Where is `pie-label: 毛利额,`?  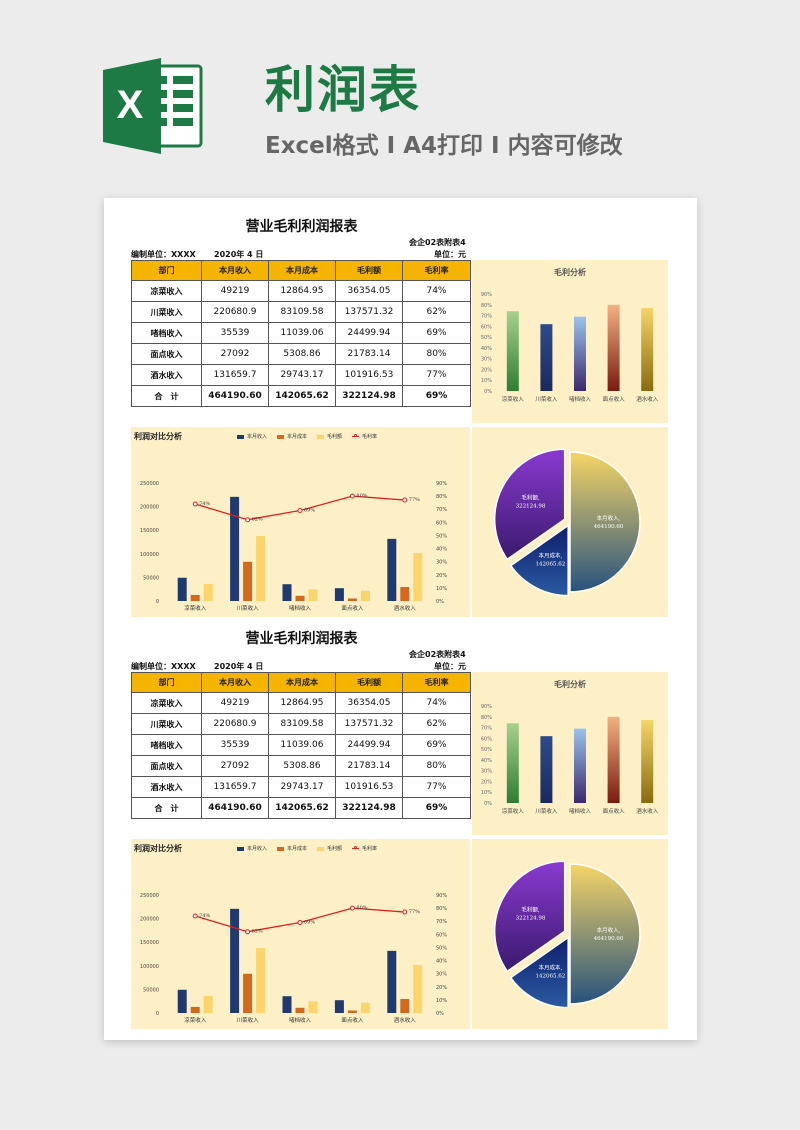 pie-label: 毛利额, is located at coordinates (530, 909).